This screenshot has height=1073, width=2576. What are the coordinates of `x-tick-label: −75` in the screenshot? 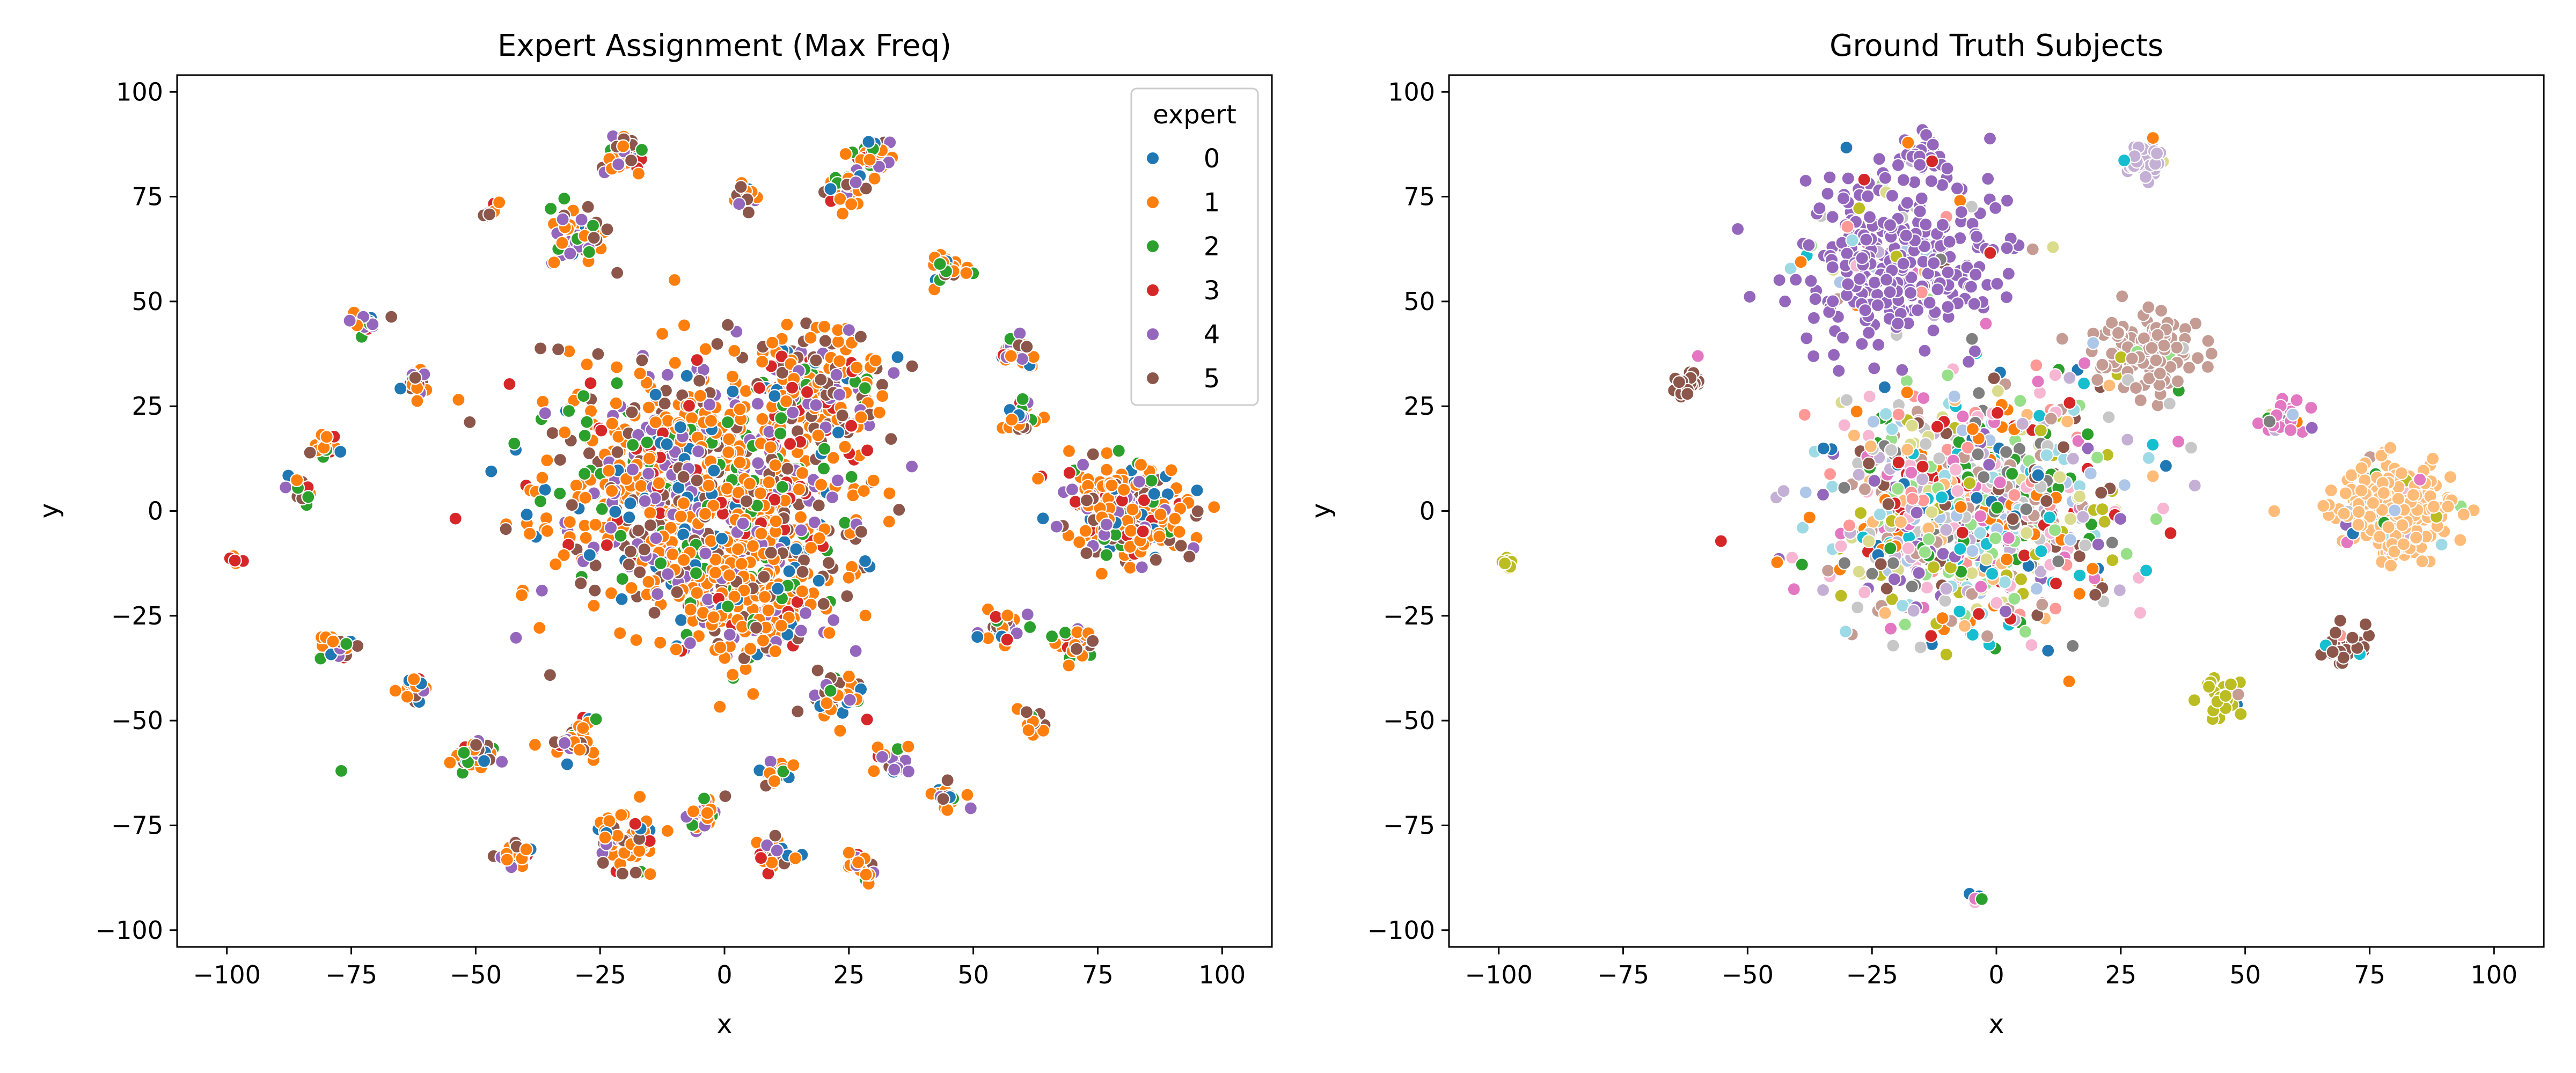 It's located at (351, 974).